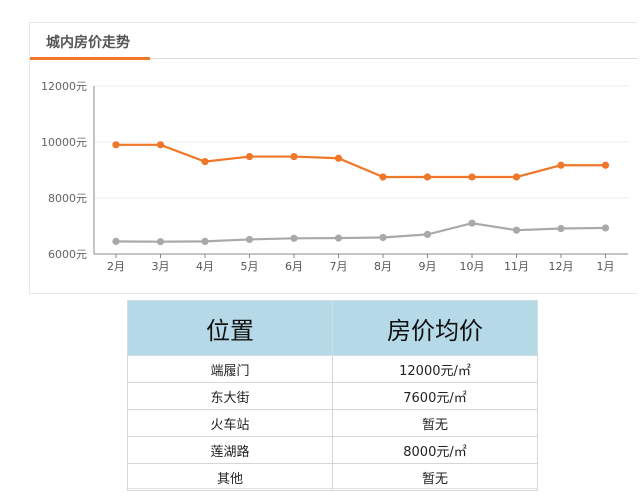 The height and width of the screenshot is (503, 640). What do you see at coordinates (435, 328) in the screenshot?
I see `header-avg-price: 房价均价` at bounding box center [435, 328].